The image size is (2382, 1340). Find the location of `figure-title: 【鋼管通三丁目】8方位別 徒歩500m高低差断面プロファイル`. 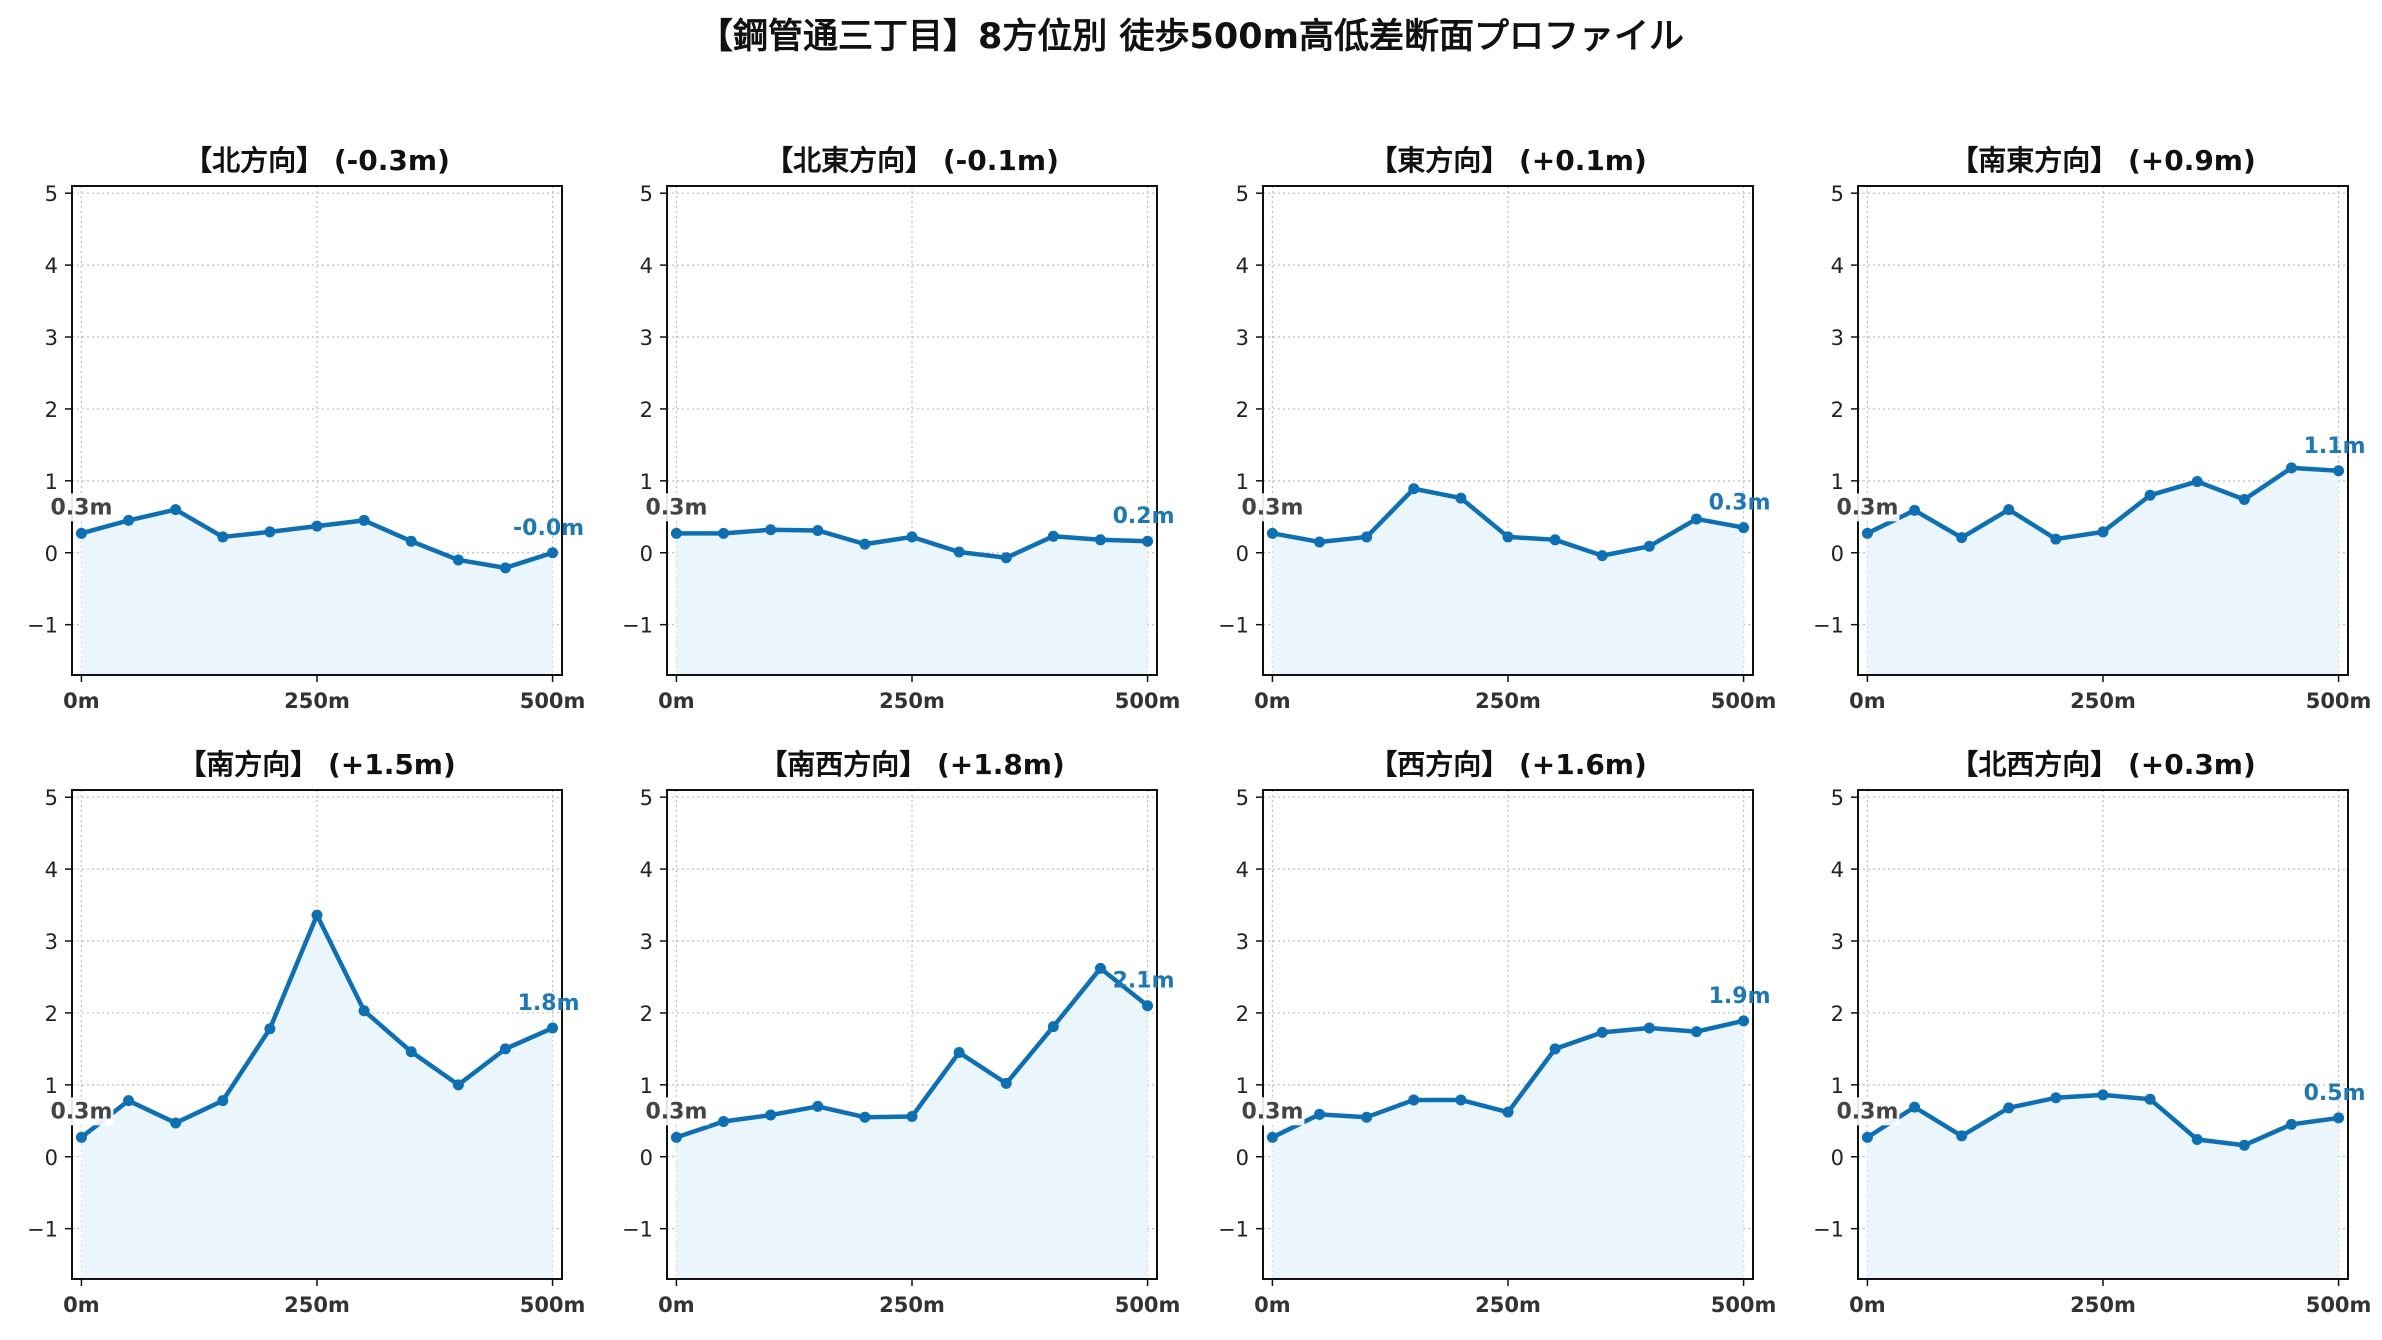

figure-title: 【鋼管通三丁目】8方位別 徒歩500m高低差断面プロファイル is located at coordinates (1191, 37).